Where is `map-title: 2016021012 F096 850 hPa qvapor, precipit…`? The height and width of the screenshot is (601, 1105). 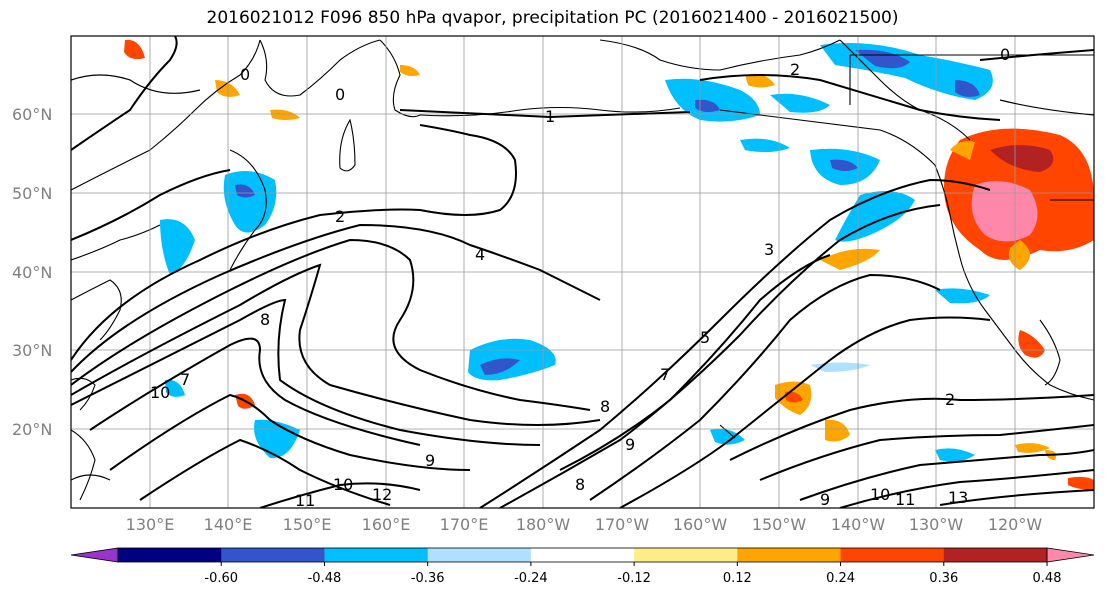
map-title: 2016021012 F096 850 hPa qvapor, precipit… is located at coordinates (552, 18).